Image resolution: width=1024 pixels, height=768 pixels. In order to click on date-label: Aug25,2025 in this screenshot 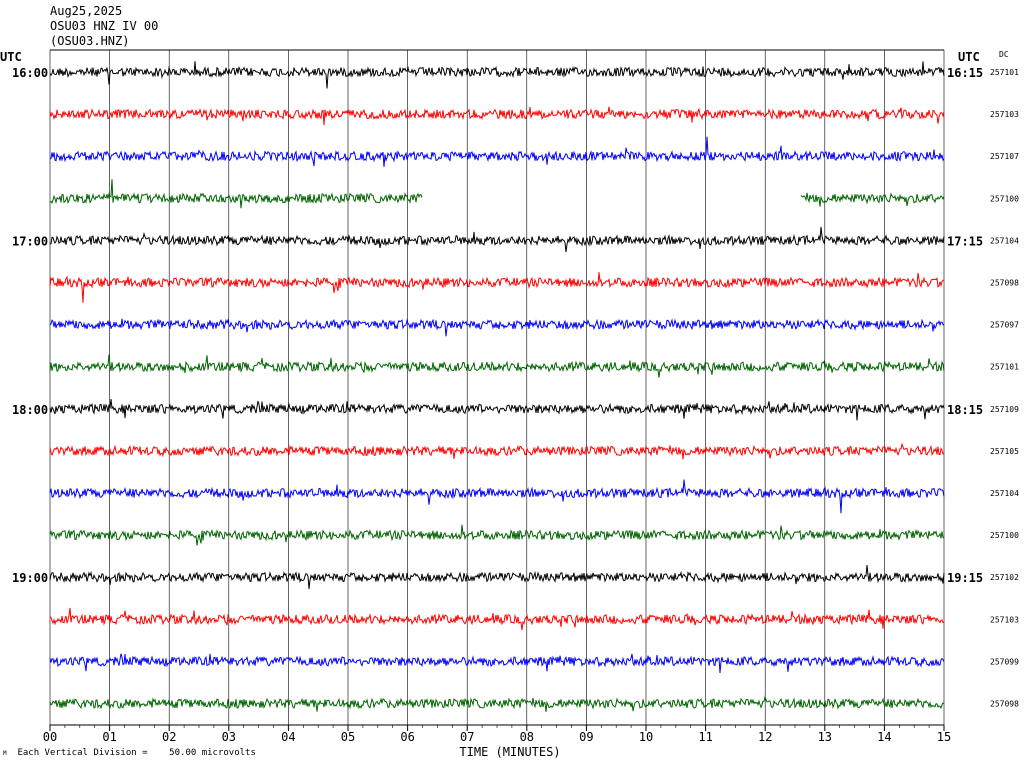, I will do `click(86, 11)`.